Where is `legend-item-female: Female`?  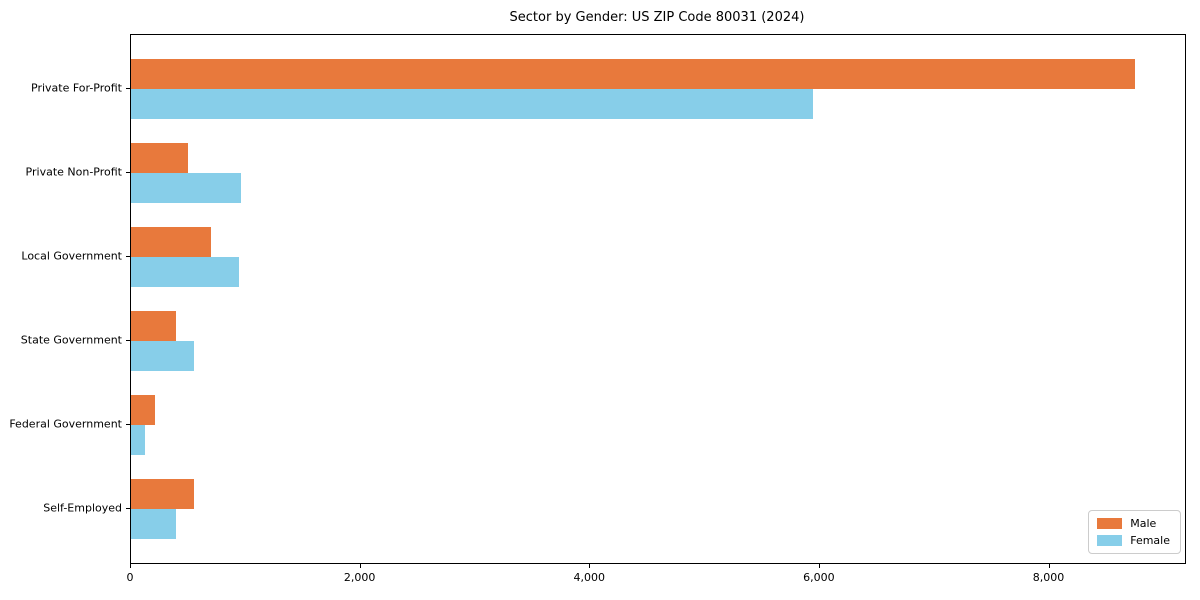
legend-item-female: Female is located at coordinates (1133, 540).